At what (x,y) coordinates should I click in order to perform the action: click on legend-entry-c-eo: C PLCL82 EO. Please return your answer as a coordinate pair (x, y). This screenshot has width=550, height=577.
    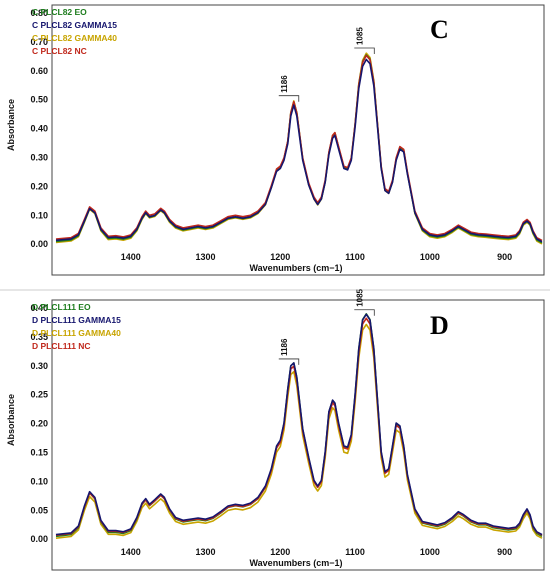
    Looking at the image, I should click on (59, 12).